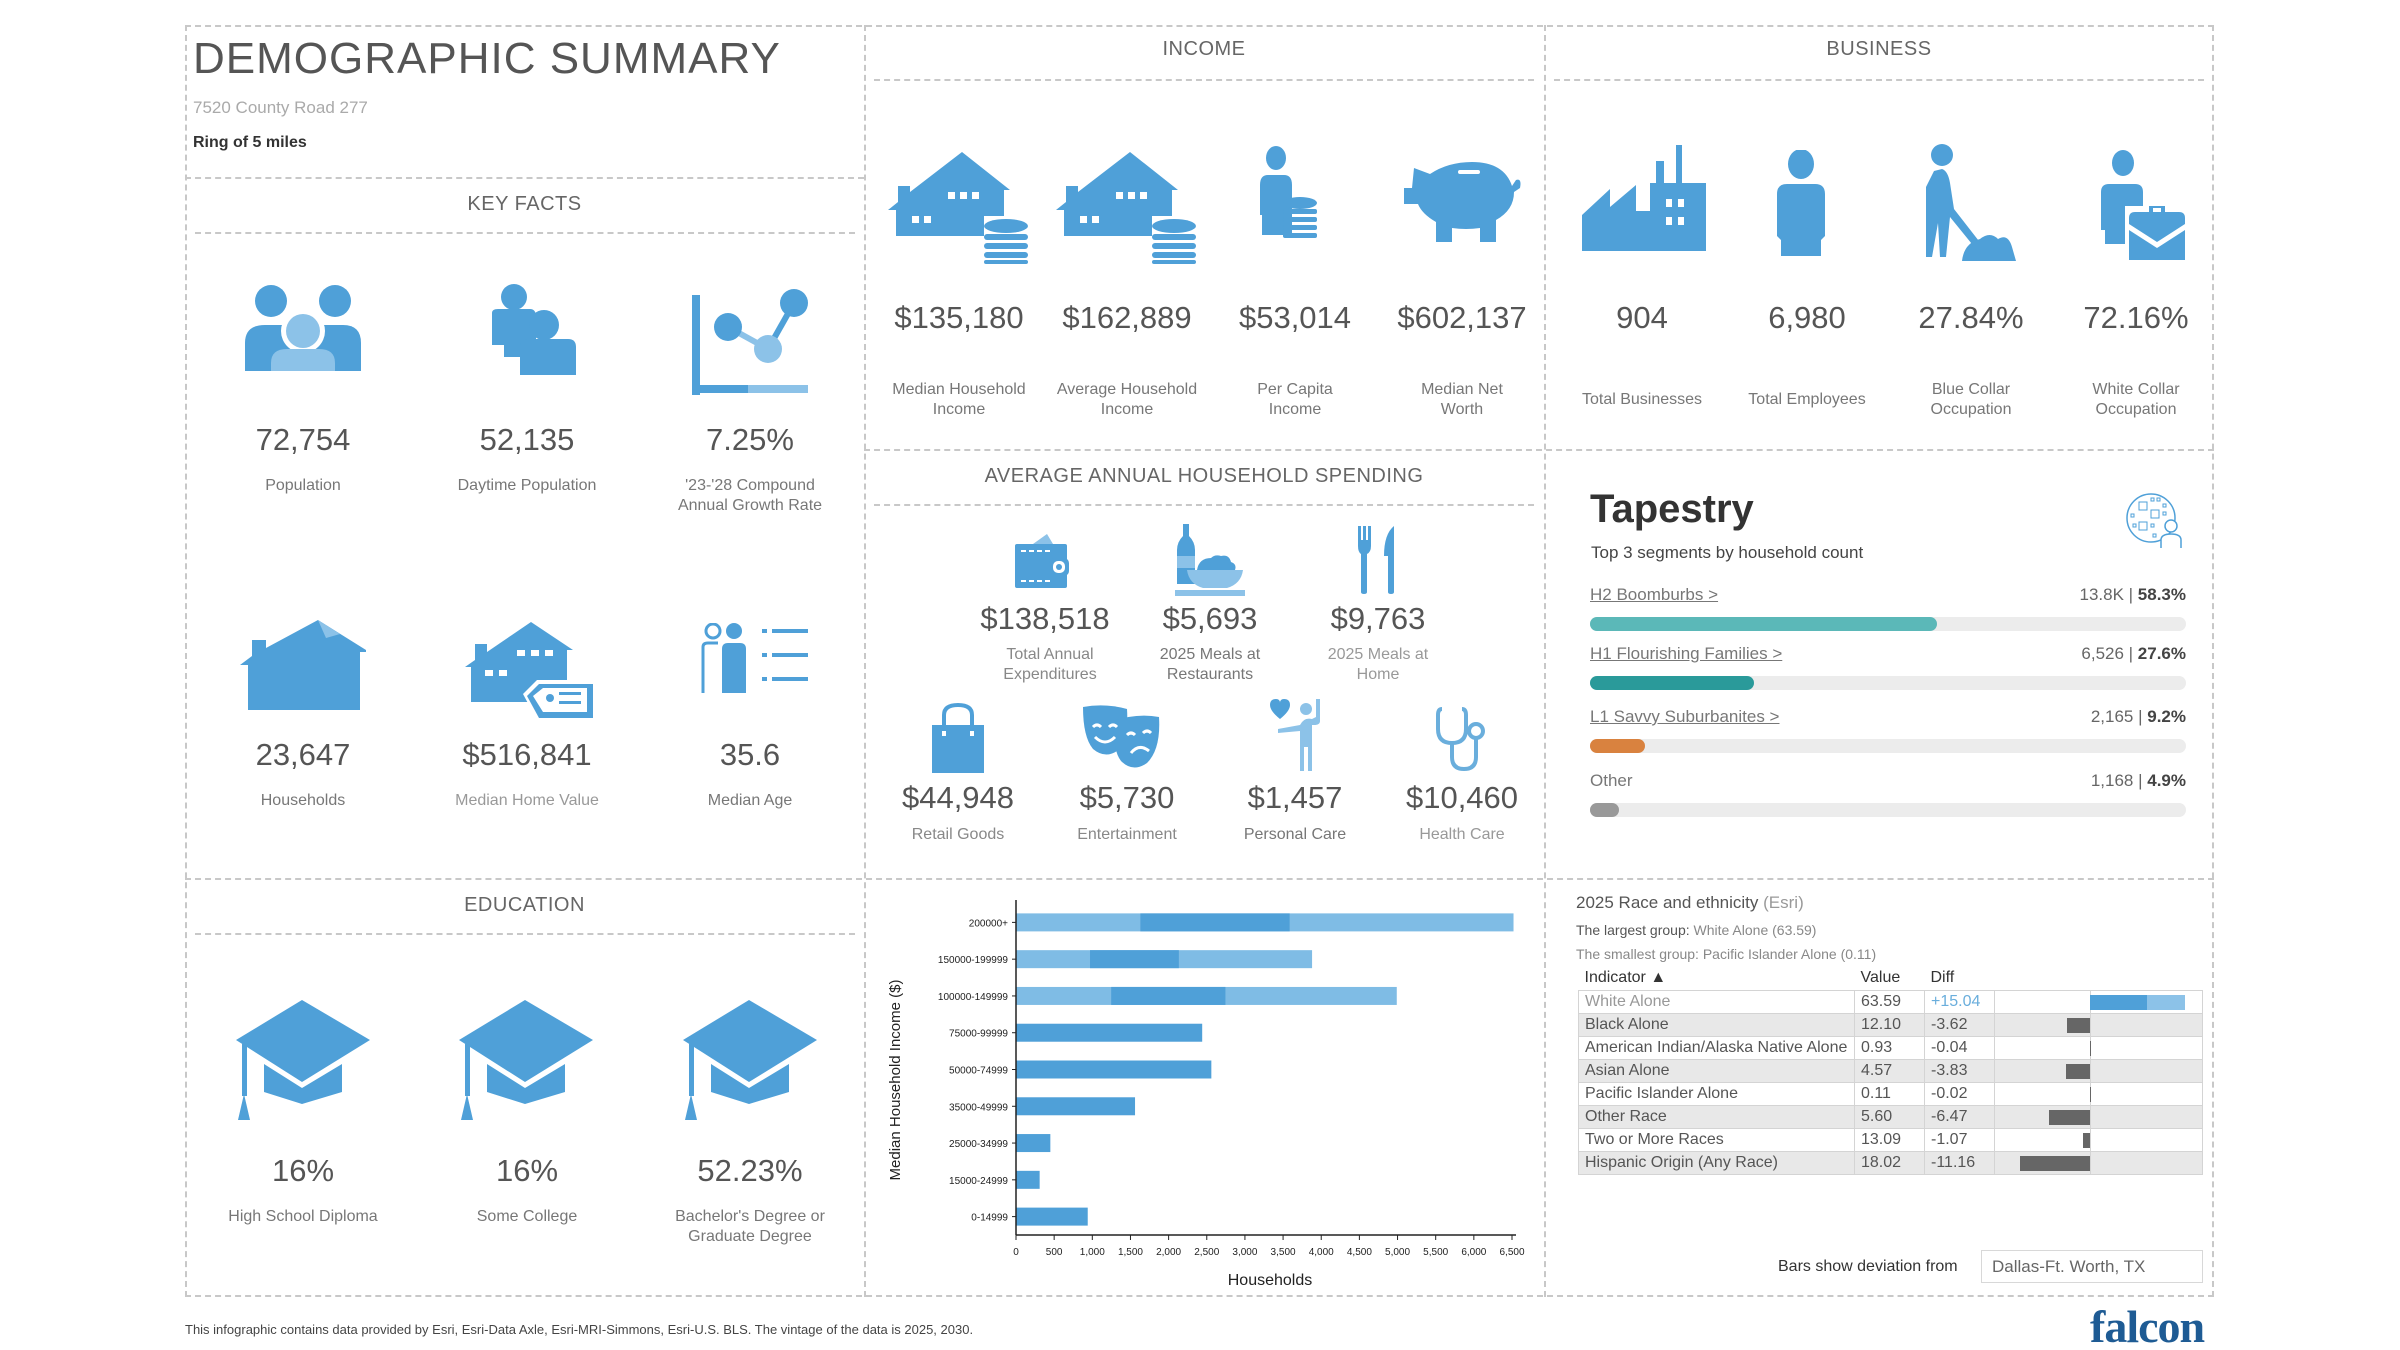 The image size is (2400, 1350). I want to click on segment-percent: 9.2%, so click(2166, 716).